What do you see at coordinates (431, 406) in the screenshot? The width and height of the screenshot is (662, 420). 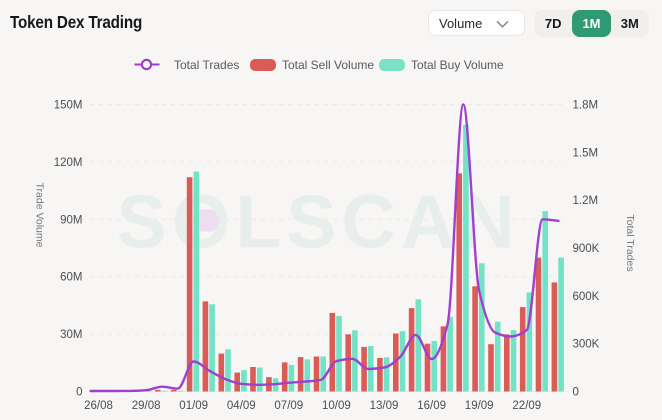 I see `svg-text: 16/09` at bounding box center [431, 406].